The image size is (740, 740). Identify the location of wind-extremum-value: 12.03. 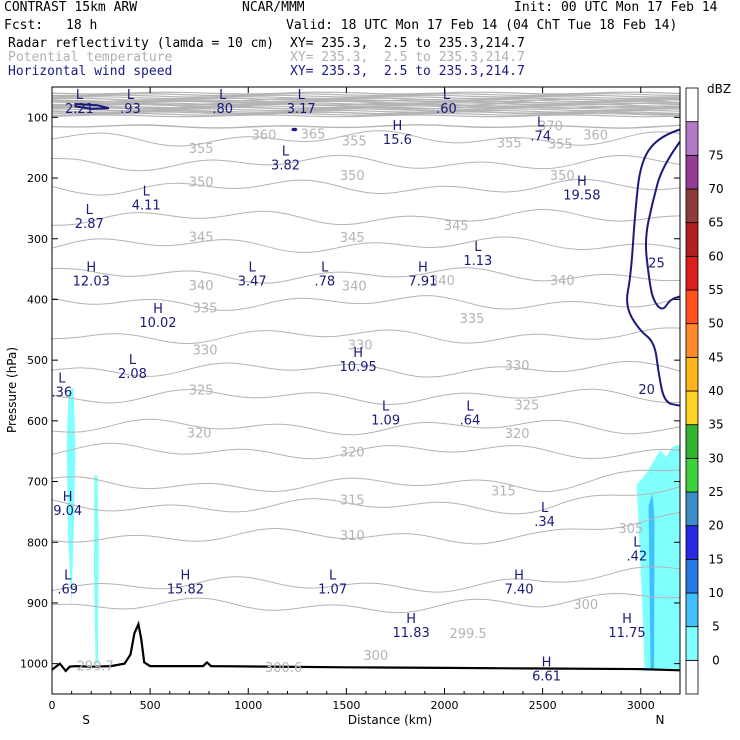
(91, 282).